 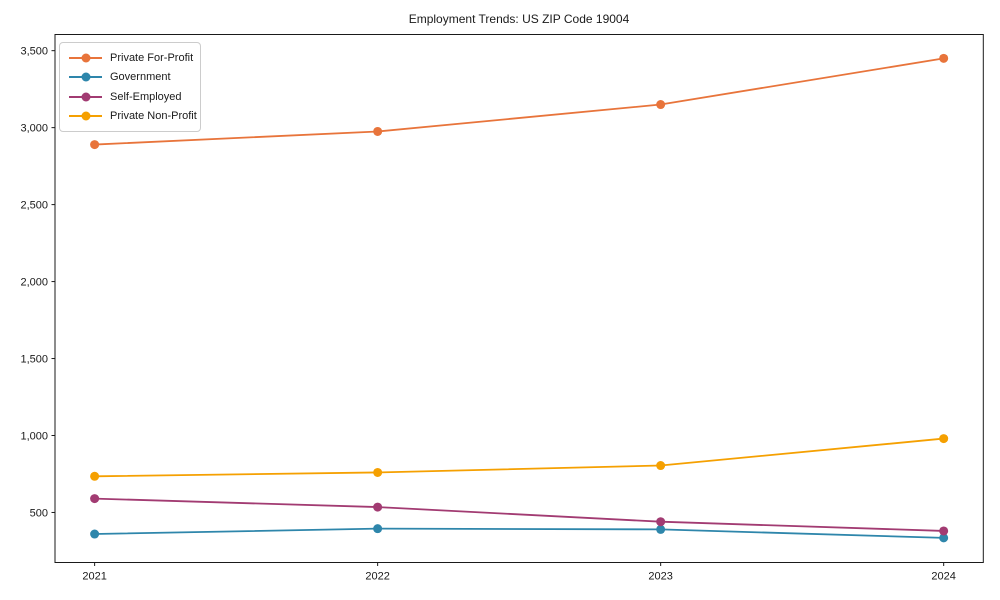 I want to click on series-line-private-non-profit, so click(x=519, y=457).